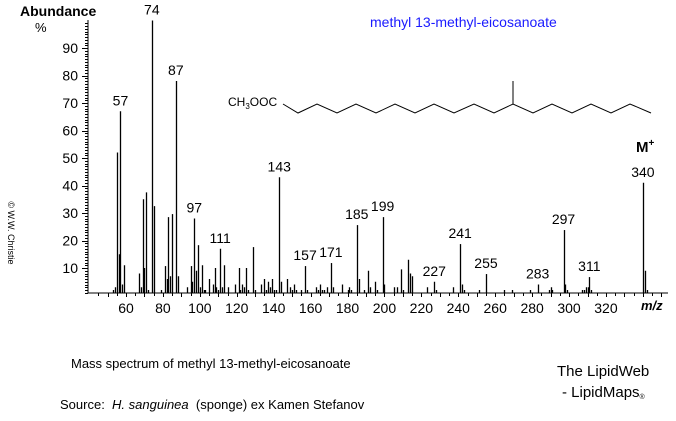 This screenshot has height=421, width=676. What do you see at coordinates (532, 308) in the screenshot?
I see `x-tick-label: 280` at bounding box center [532, 308].